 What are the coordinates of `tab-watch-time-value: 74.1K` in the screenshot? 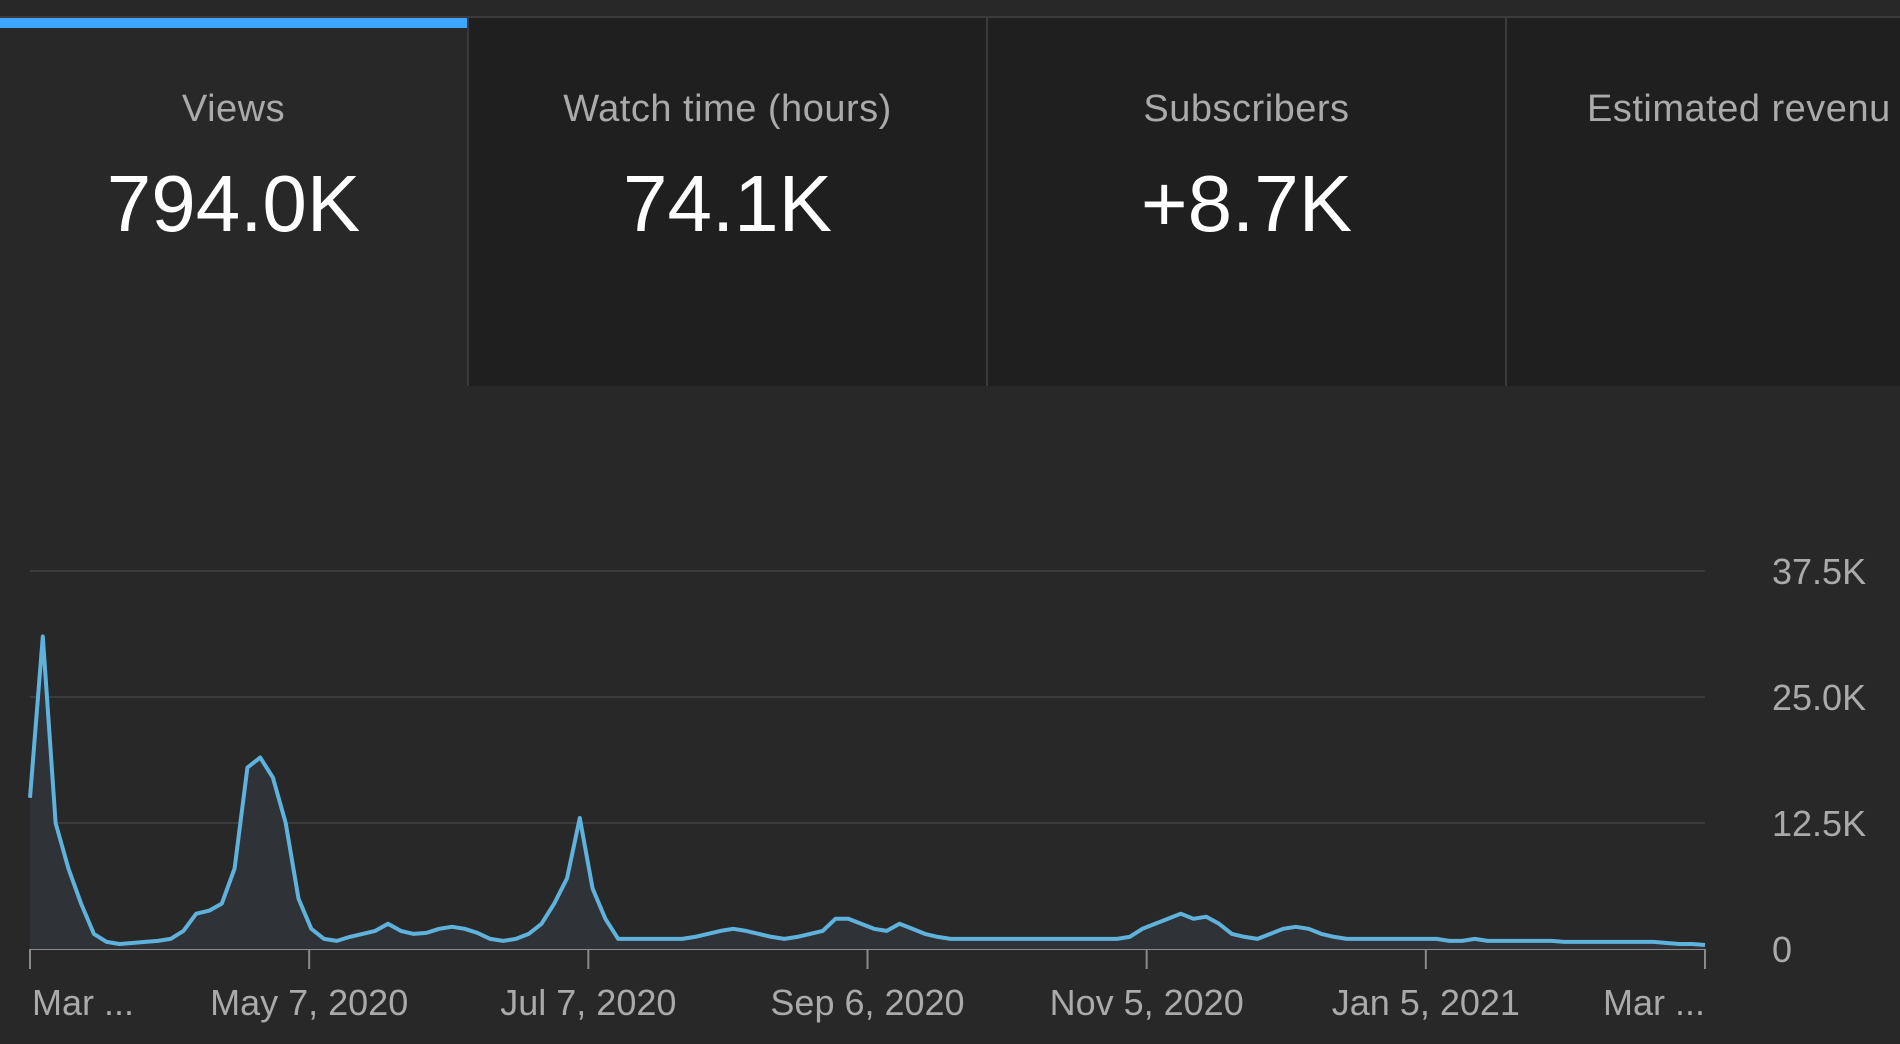 It's located at (727, 203).